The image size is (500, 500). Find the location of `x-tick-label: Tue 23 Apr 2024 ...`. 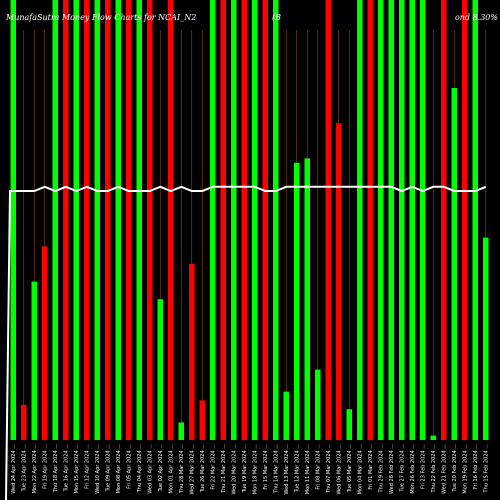

x-tick-label: Tue 23 Apr 2024 ... is located at coordinates (24, 468).